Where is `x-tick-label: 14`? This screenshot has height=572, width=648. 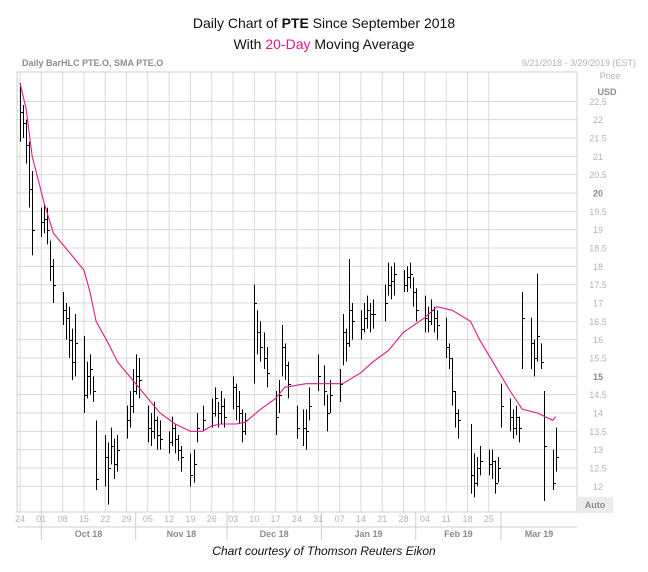
x-tick-label: 14 is located at coordinates (361, 519).